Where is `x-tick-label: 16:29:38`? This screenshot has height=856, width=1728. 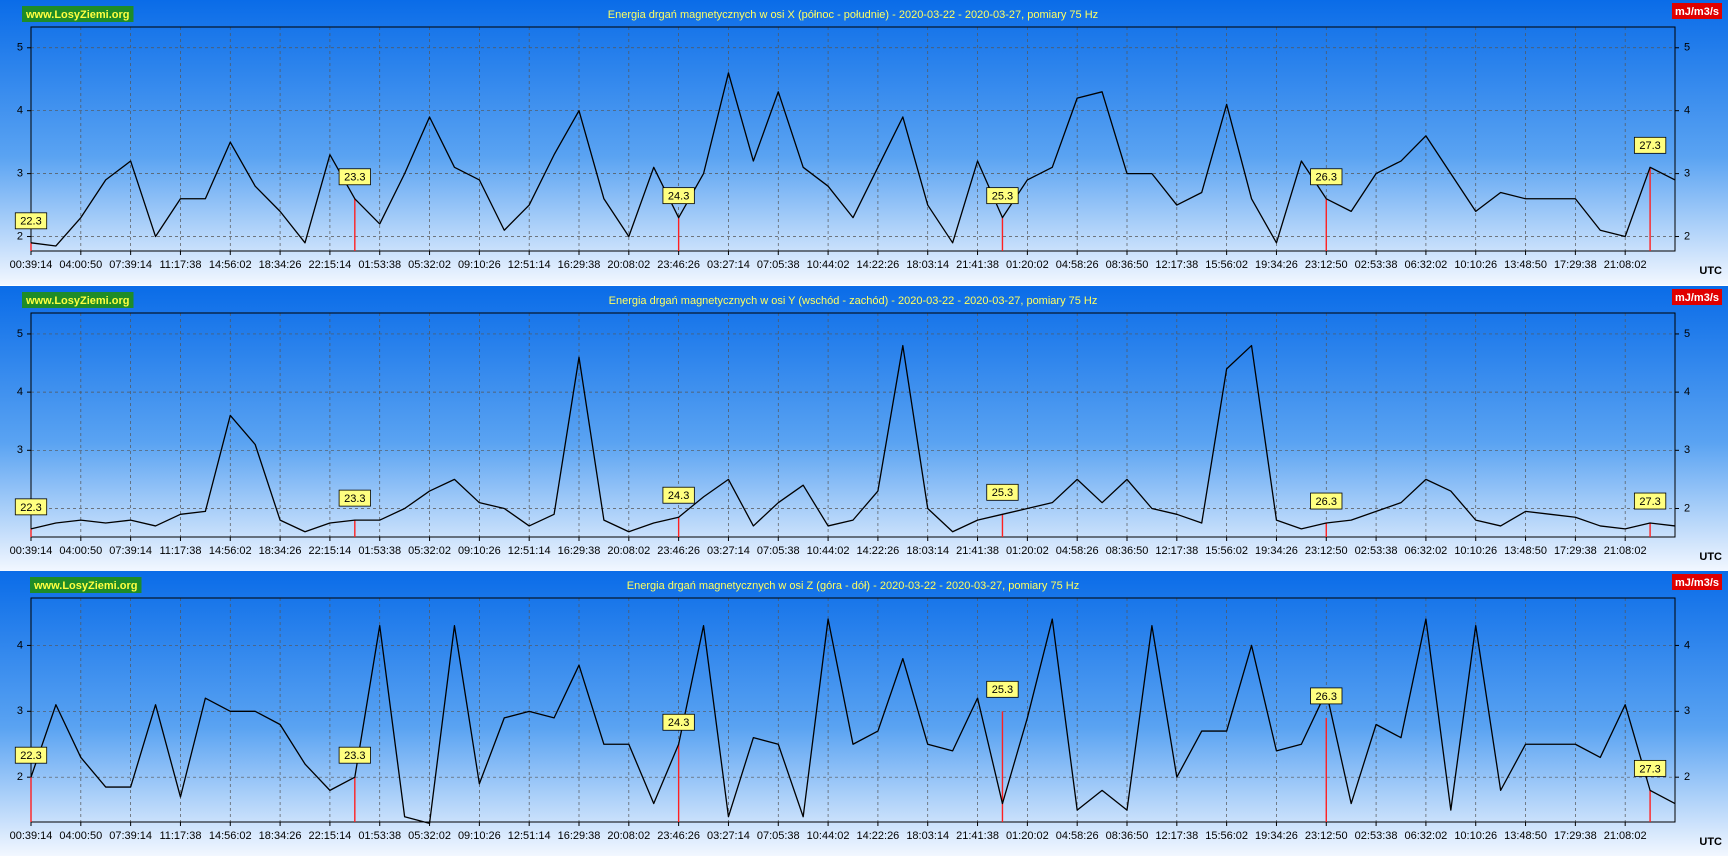
x-tick-label: 16:29:38 is located at coordinates (579, 551).